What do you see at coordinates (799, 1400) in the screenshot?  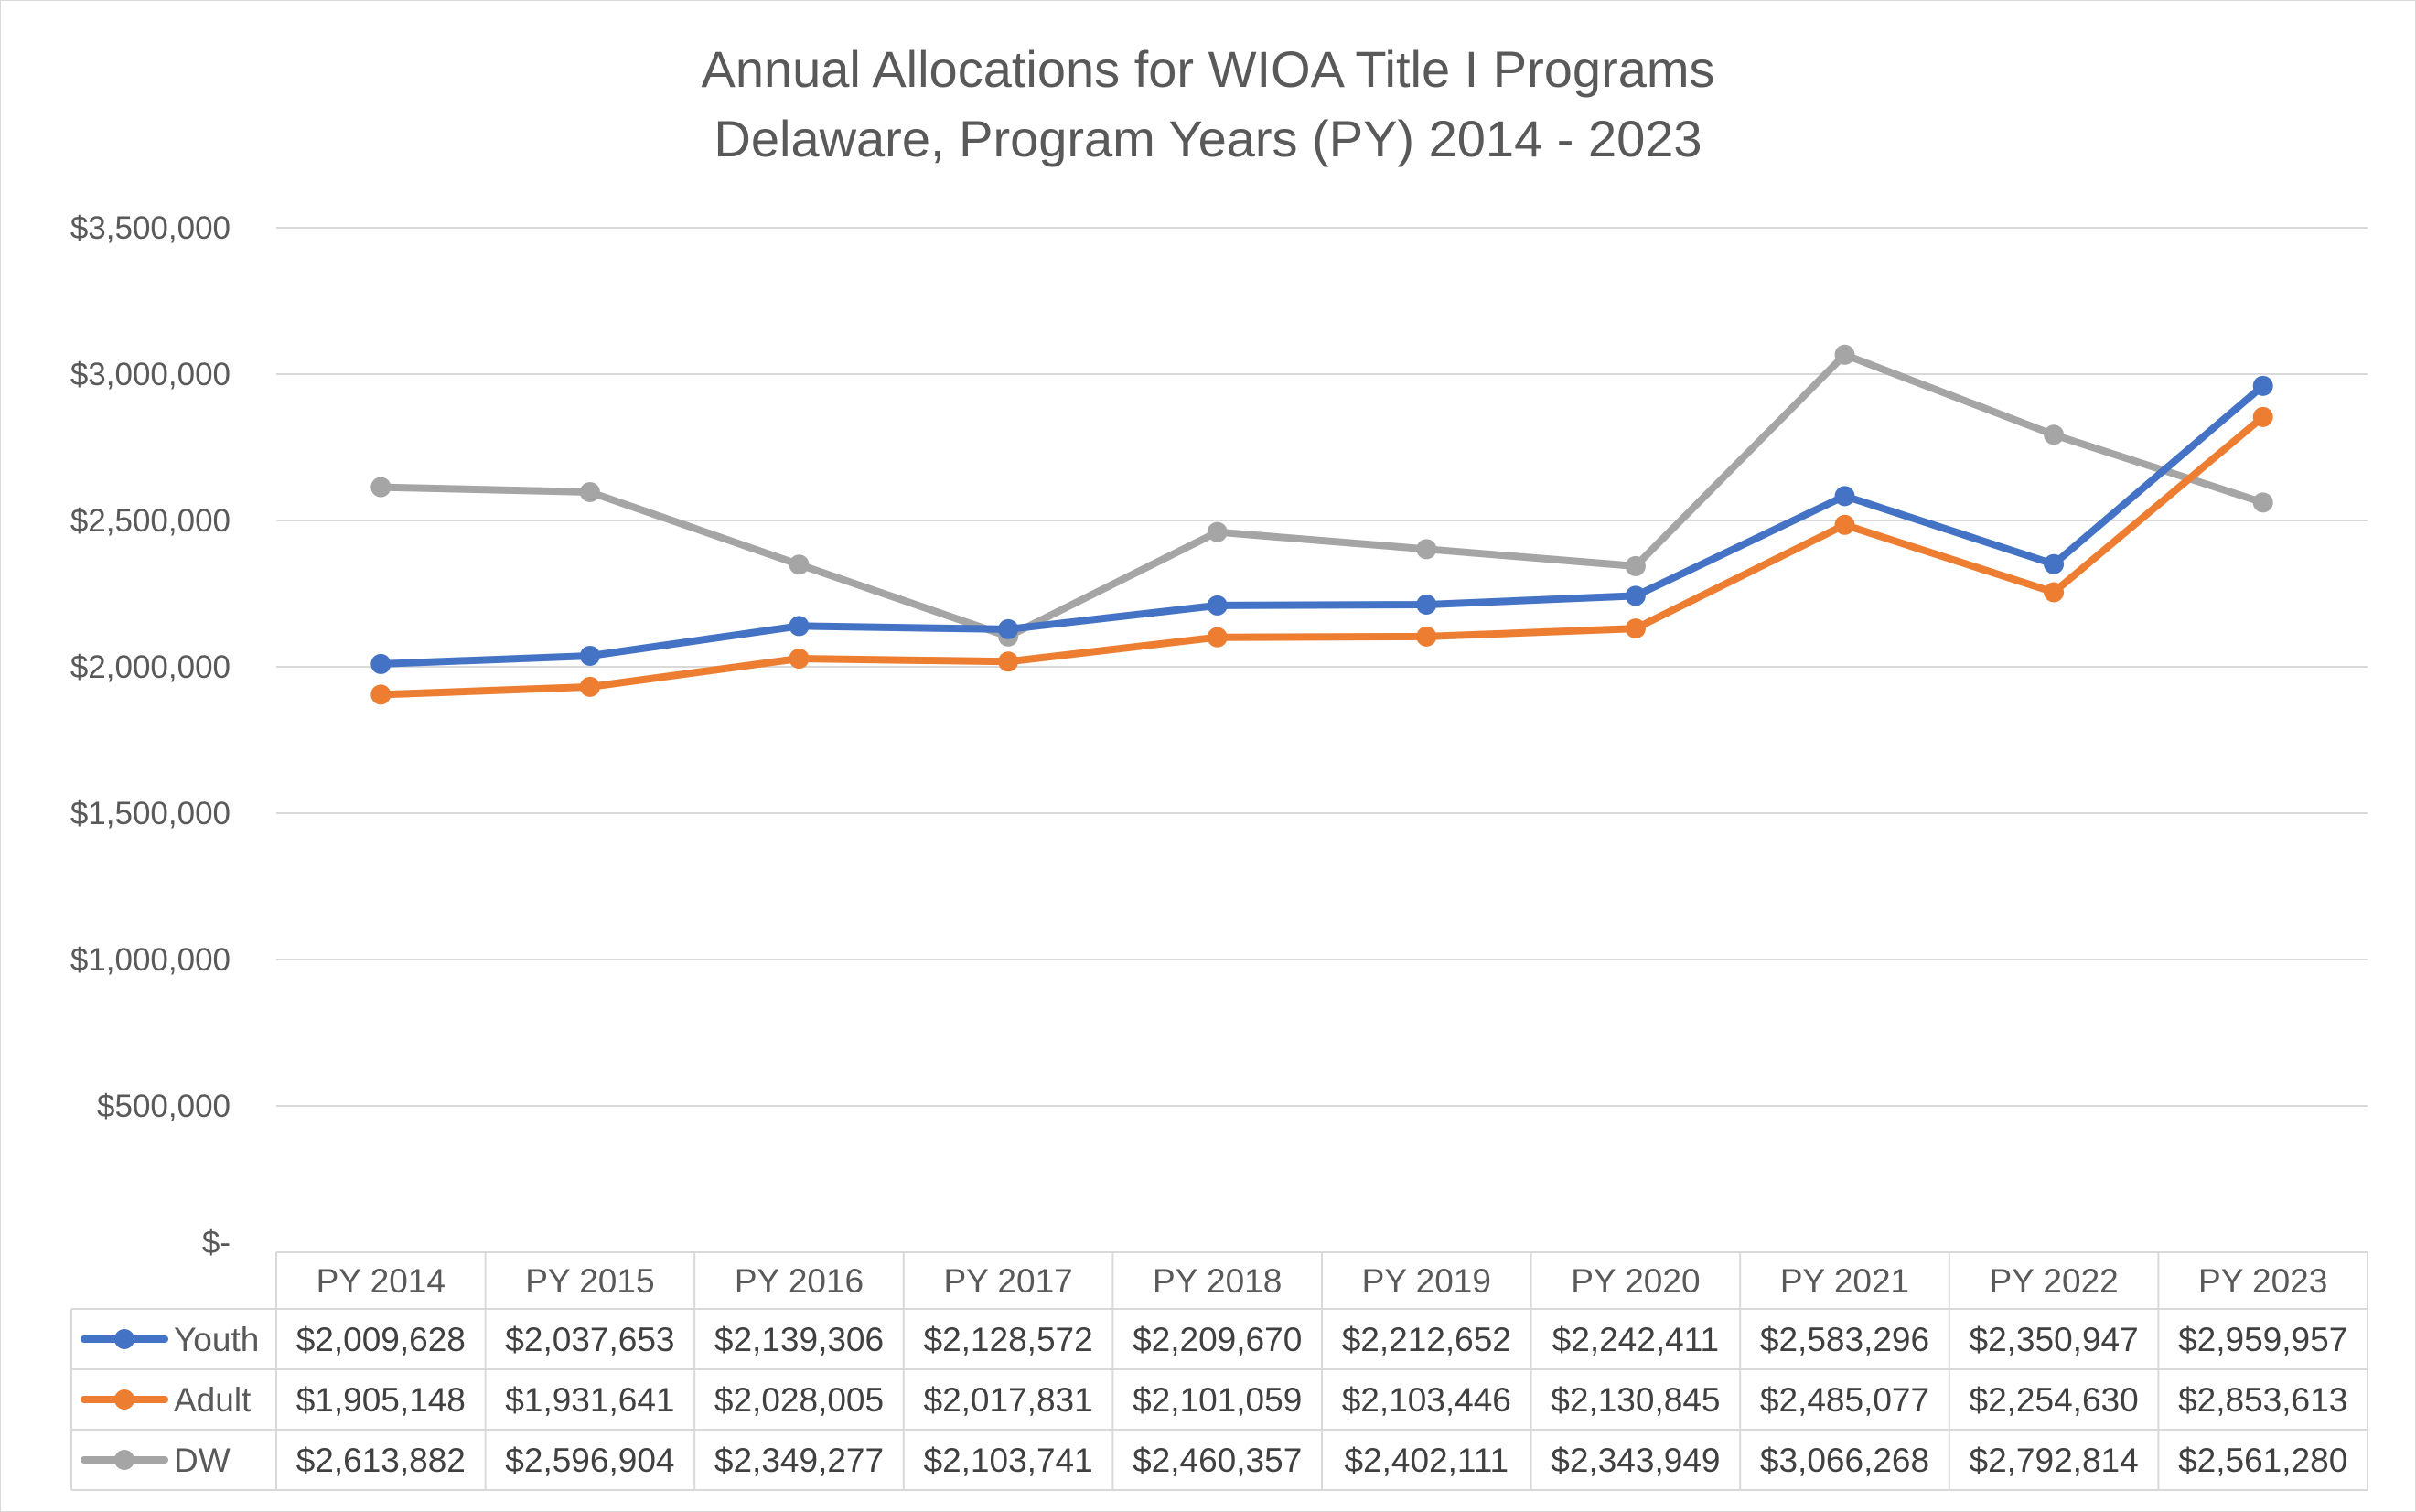 I see `table-cell-value: $2,028,005` at bounding box center [799, 1400].